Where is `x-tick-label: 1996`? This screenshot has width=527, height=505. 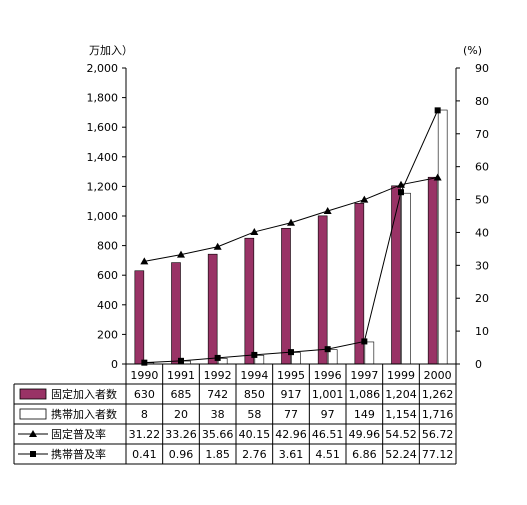 x-tick-label: 1996 is located at coordinates (328, 375).